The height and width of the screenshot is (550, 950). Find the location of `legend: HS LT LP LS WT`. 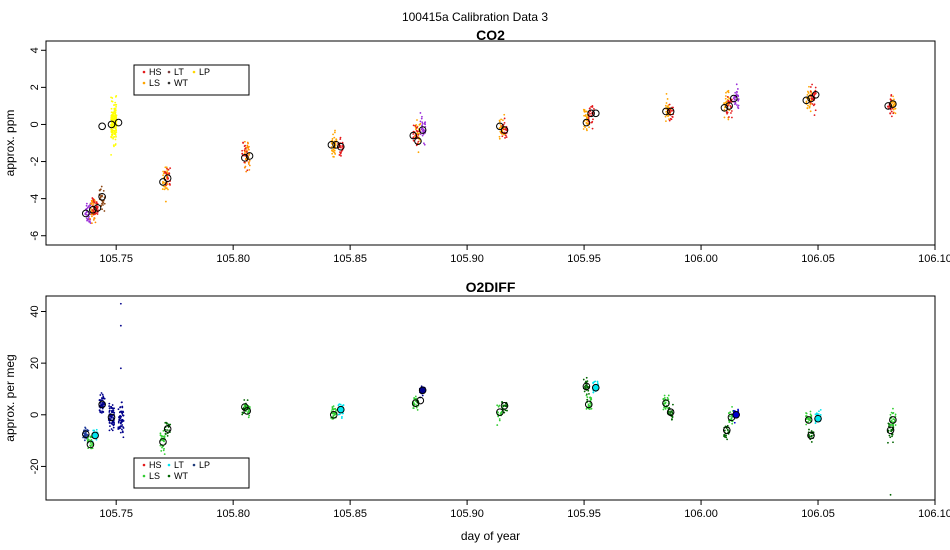

legend: HS LT LP LS WT is located at coordinates (191, 80).